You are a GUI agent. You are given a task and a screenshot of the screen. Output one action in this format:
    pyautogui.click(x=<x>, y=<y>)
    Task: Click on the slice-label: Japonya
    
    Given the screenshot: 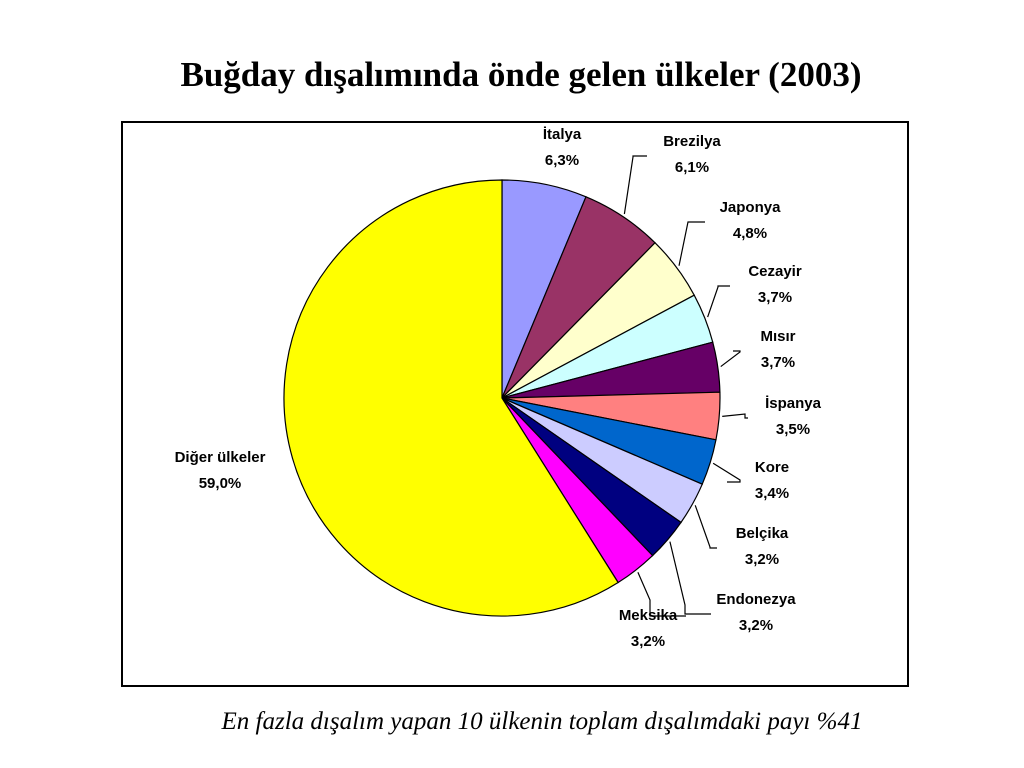 What is the action you would take?
    pyautogui.click(x=751, y=207)
    